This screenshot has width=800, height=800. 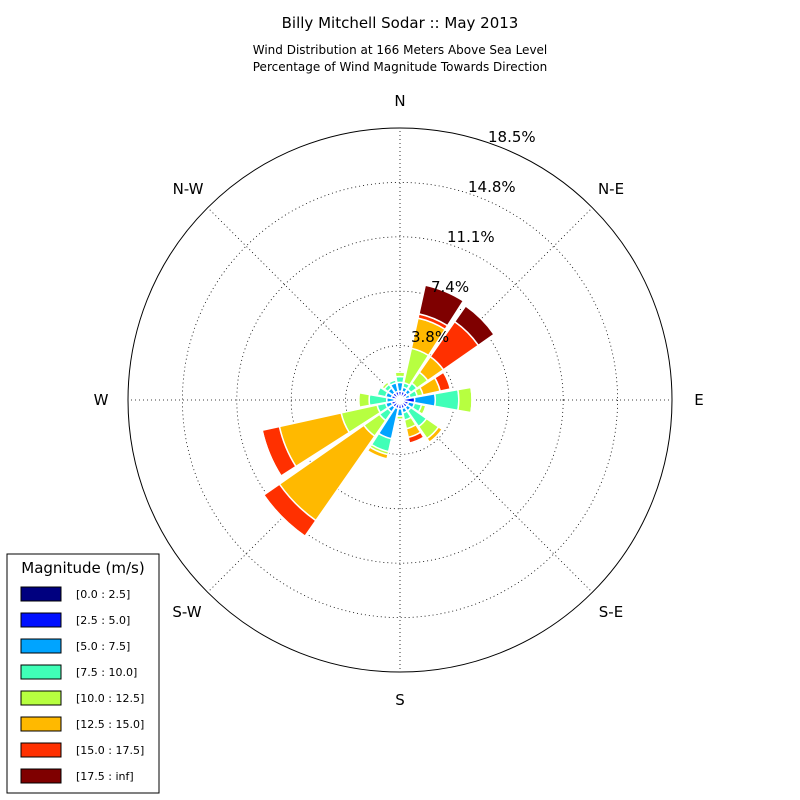 What do you see at coordinates (186, 612) in the screenshot?
I see `compass-label-sw: S-W` at bounding box center [186, 612].